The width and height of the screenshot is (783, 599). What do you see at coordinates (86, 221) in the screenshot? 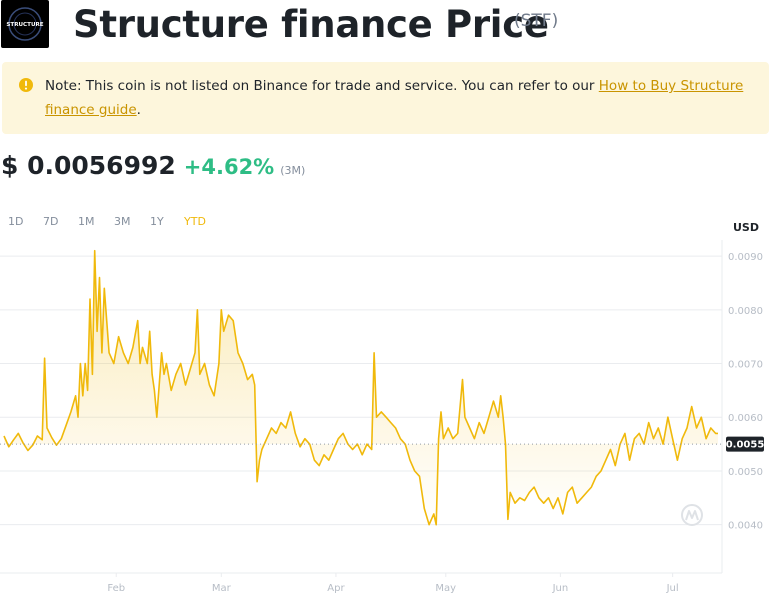
I see `range-tab-1m: 1M` at bounding box center [86, 221].